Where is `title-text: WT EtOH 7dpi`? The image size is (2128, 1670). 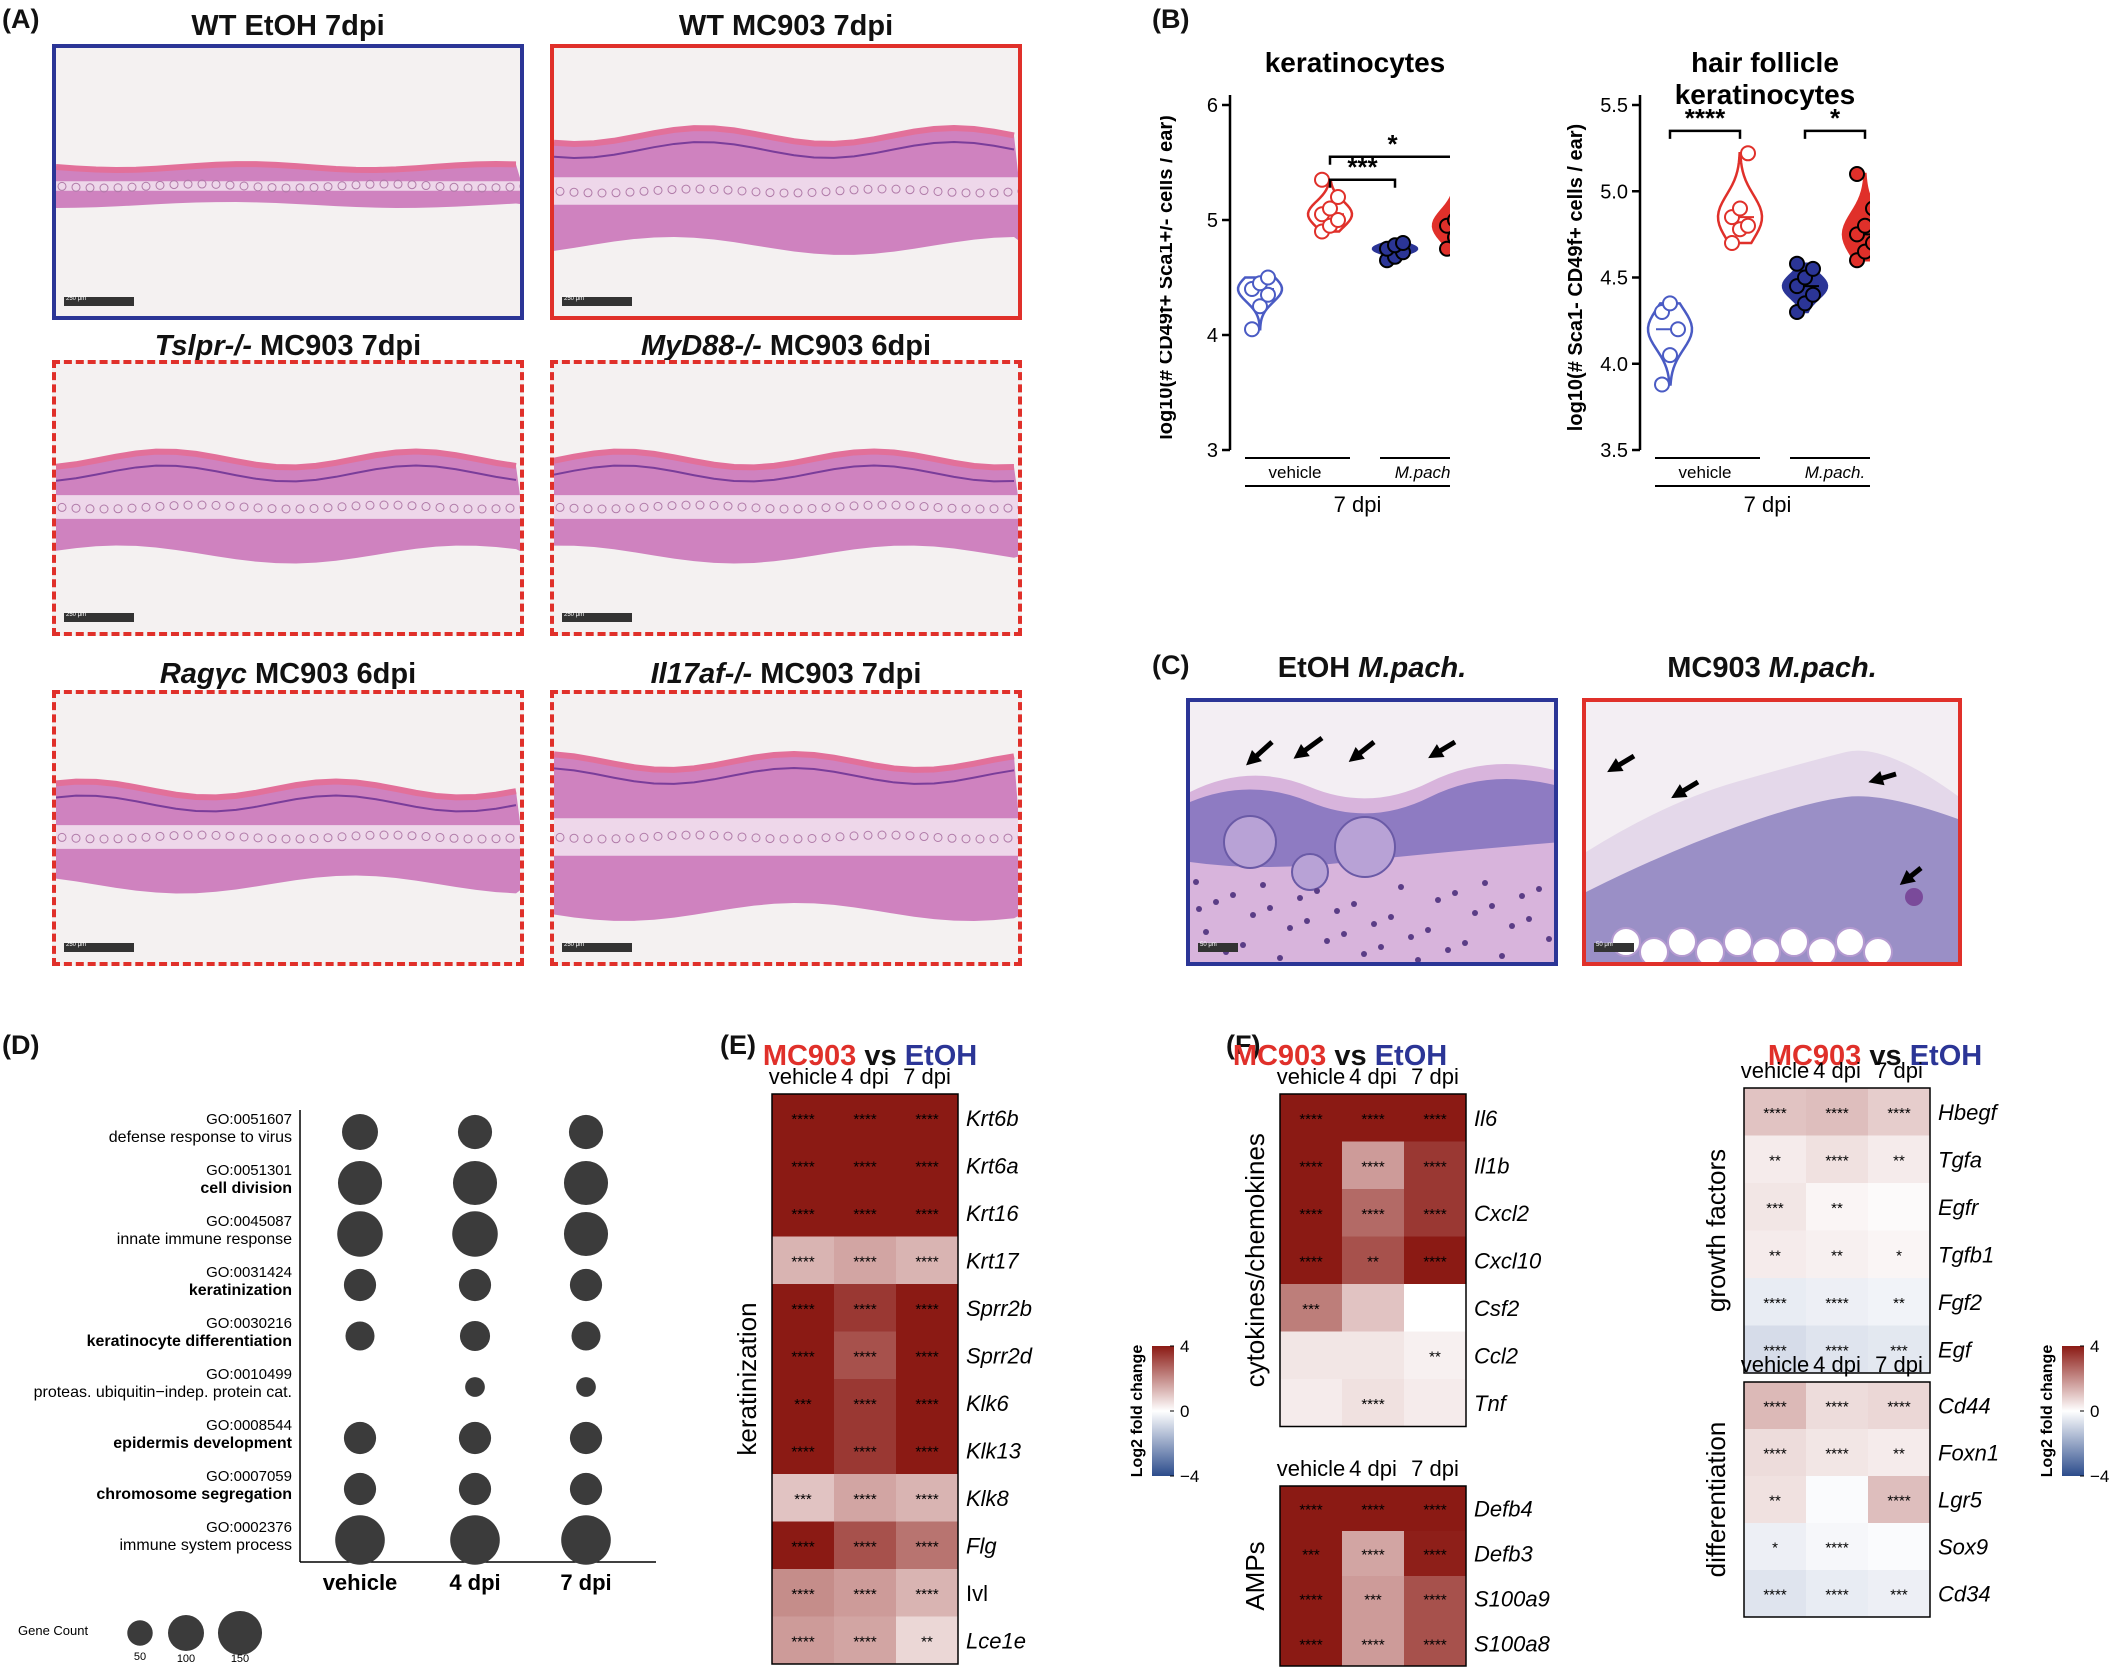
title-text: WT EtOH 7dpi is located at coordinates (288, 26).